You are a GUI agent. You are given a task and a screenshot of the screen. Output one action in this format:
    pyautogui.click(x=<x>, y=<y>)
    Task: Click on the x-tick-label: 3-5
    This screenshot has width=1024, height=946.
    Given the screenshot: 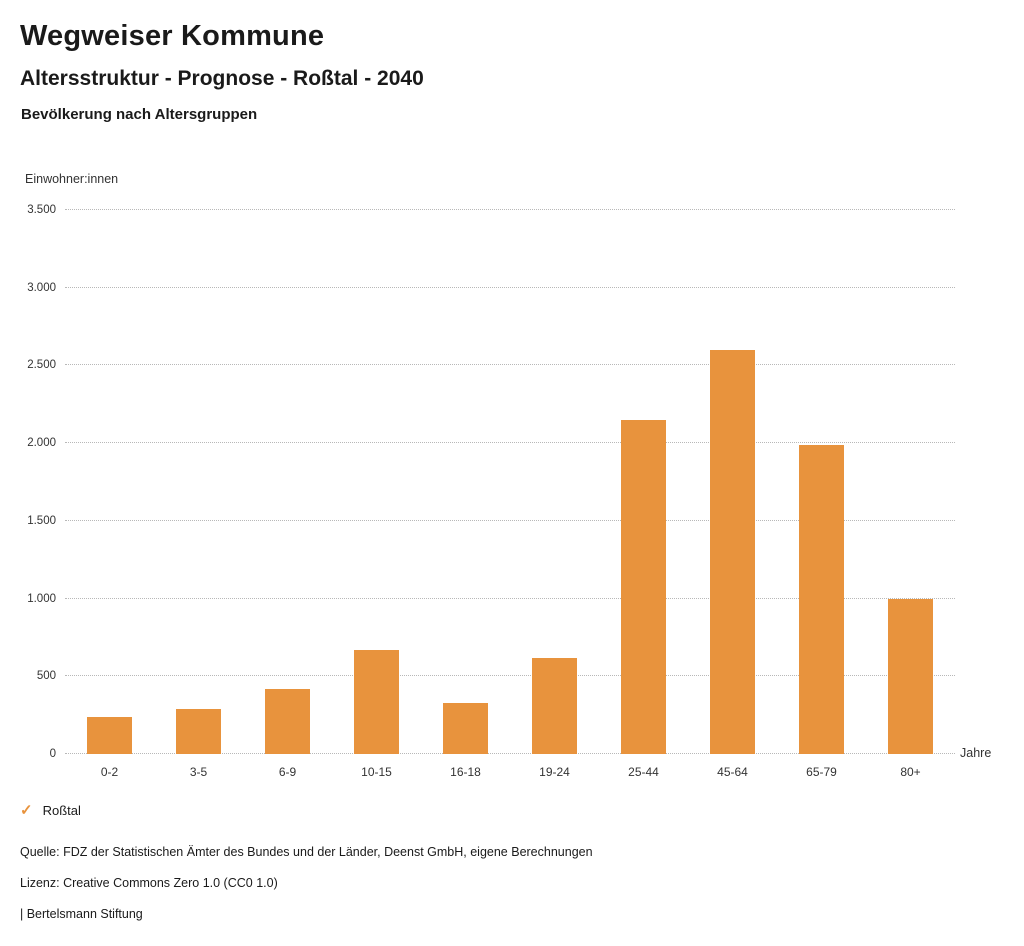 What is the action you would take?
    pyautogui.click(x=198, y=772)
    